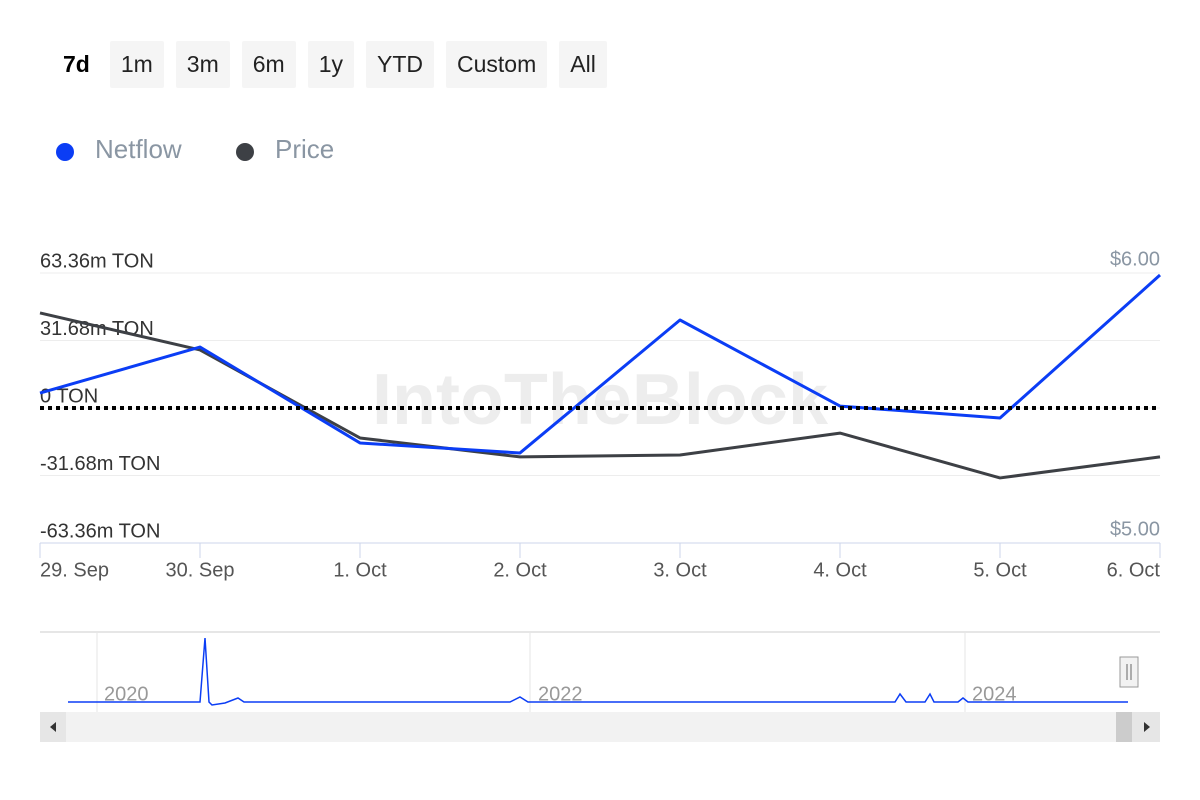 The width and height of the screenshot is (1200, 800). I want to click on x-tick-label: 4. Oct, so click(840, 570).